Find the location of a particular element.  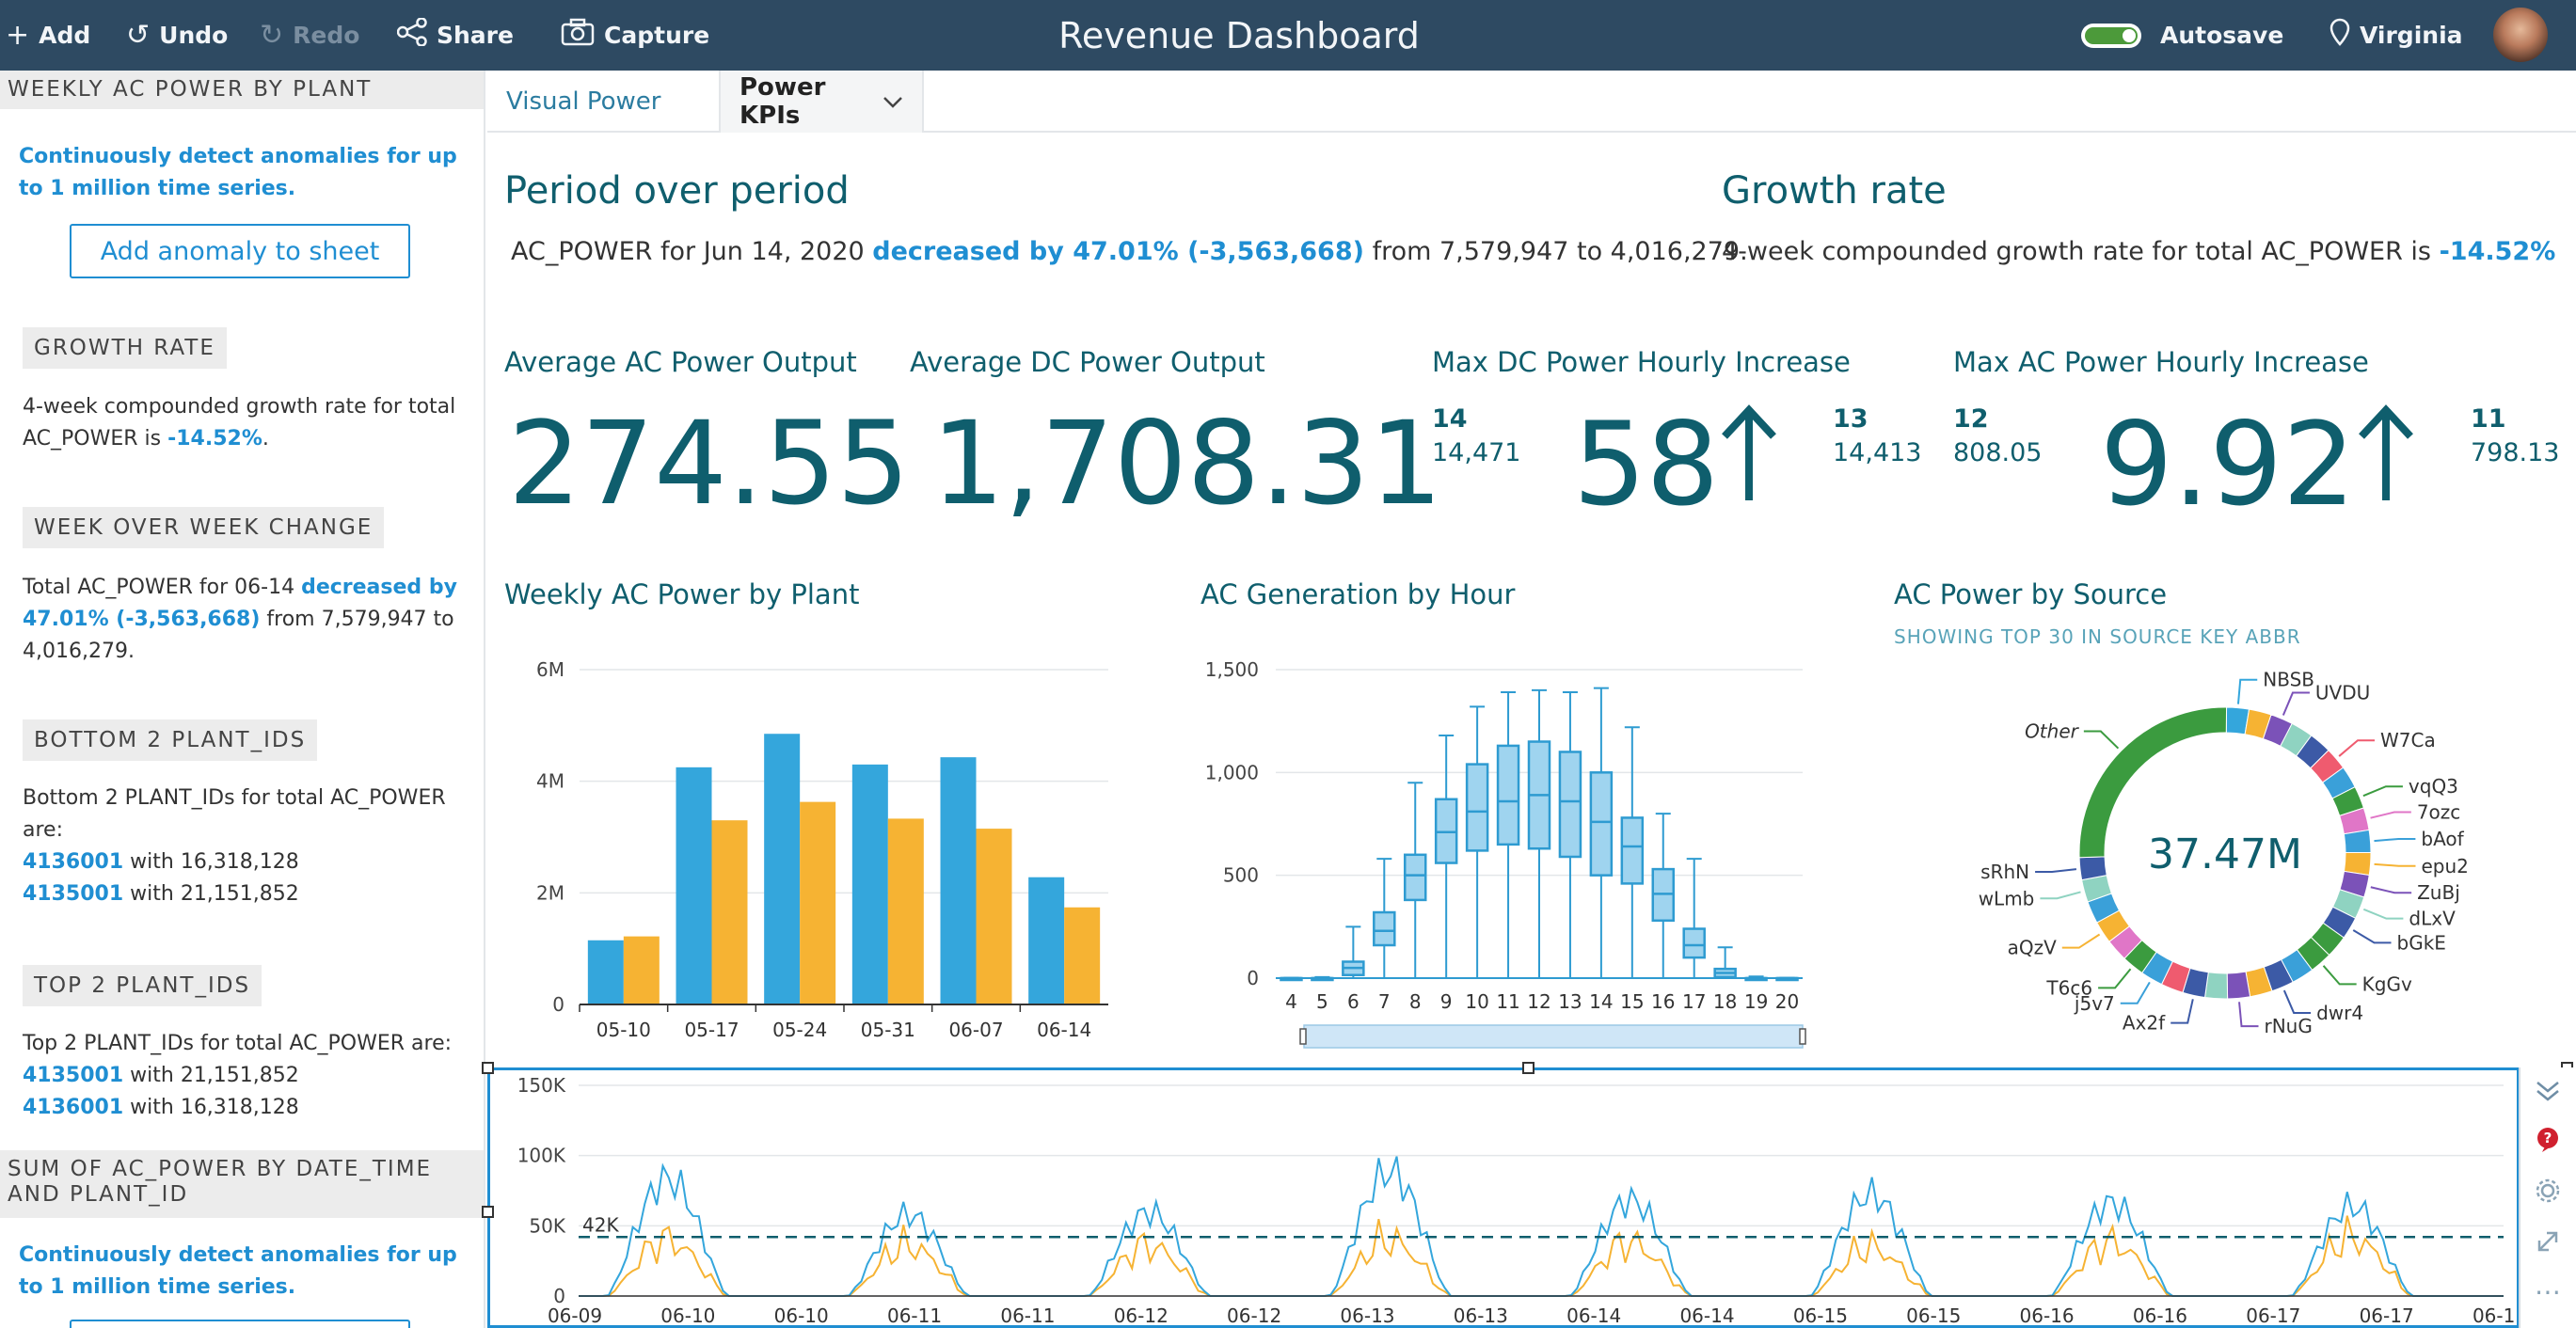

weekly-ac-bar-chart: 0 2M 4M 6M 05-10 05-17 05-24 05-31 06-07 06-14 is located at coordinates (815, 846).